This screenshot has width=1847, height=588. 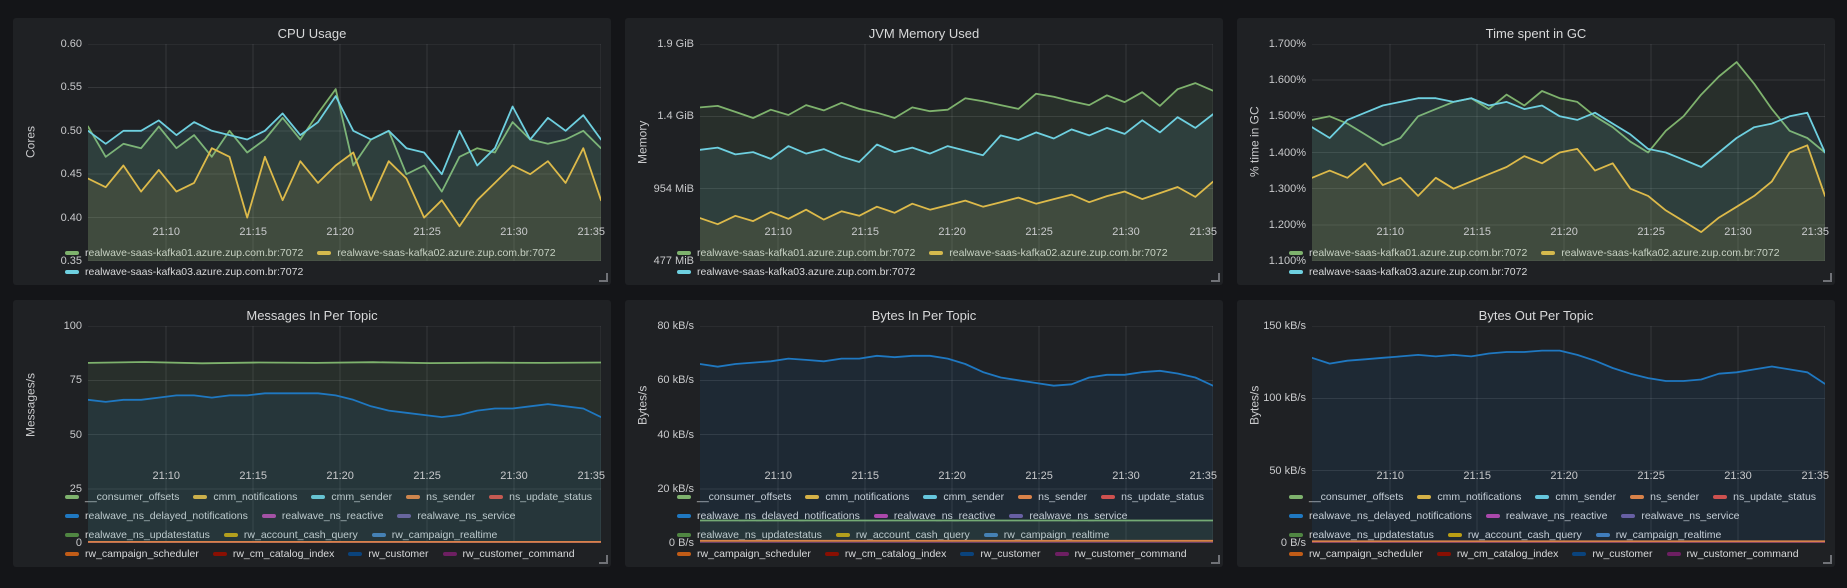 I want to click on legend-series-name: ns_sender, so click(x=1675, y=496).